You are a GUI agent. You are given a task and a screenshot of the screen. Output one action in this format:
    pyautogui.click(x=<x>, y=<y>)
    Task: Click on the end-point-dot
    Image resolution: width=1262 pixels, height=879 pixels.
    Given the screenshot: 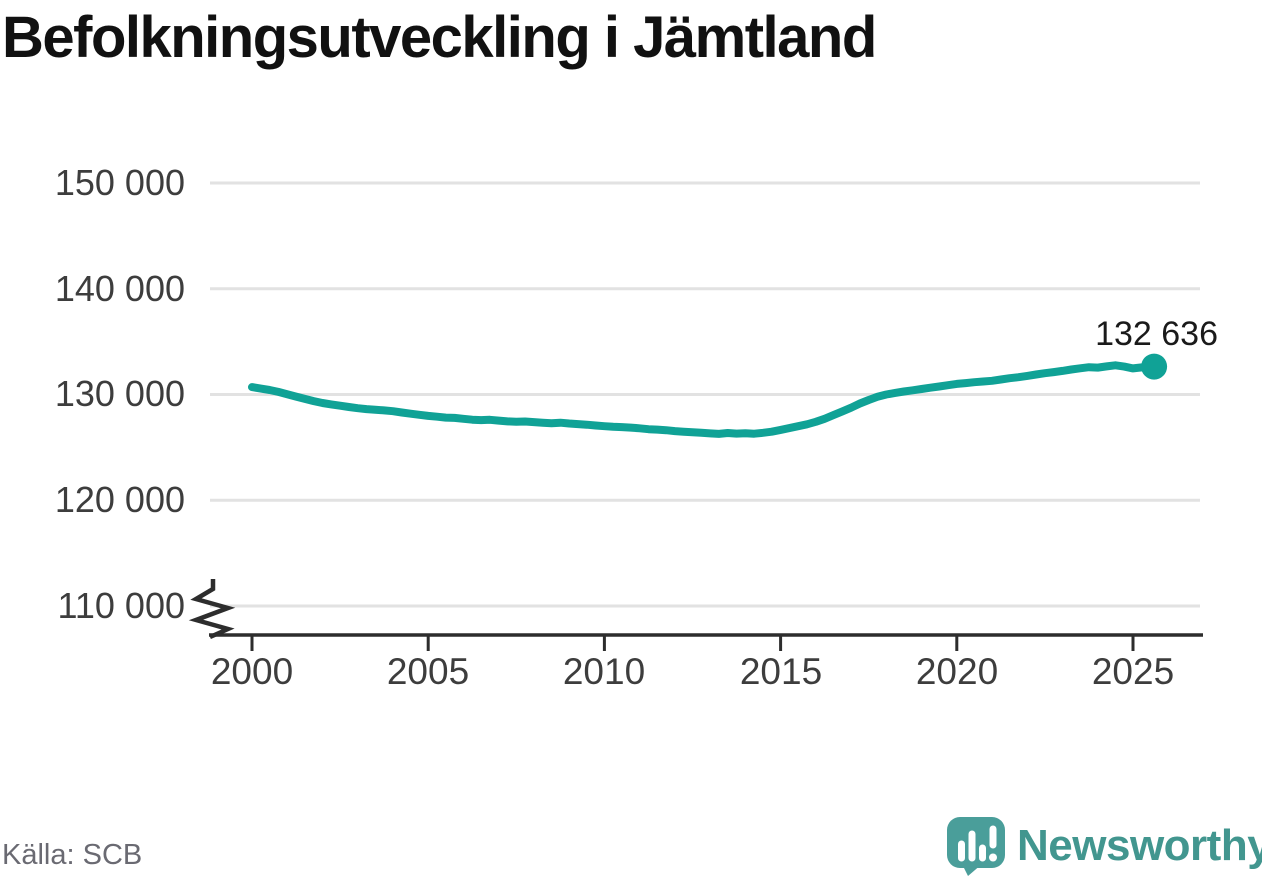 What is the action you would take?
    pyautogui.click(x=1154, y=366)
    